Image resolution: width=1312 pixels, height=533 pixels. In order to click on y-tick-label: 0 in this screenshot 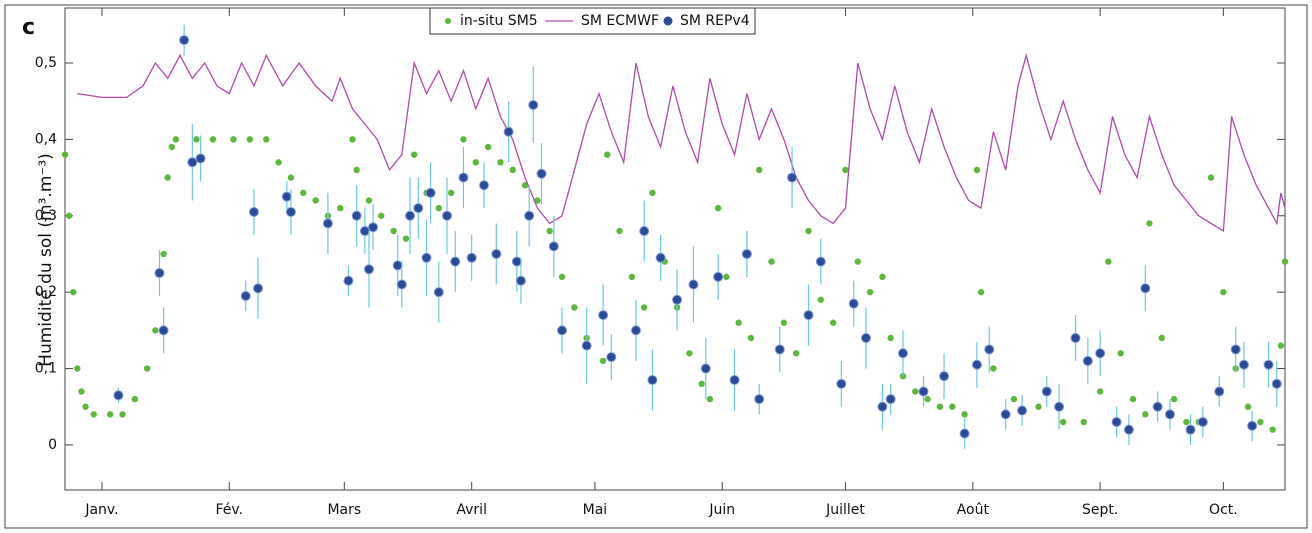, I will do `click(52, 445)`.